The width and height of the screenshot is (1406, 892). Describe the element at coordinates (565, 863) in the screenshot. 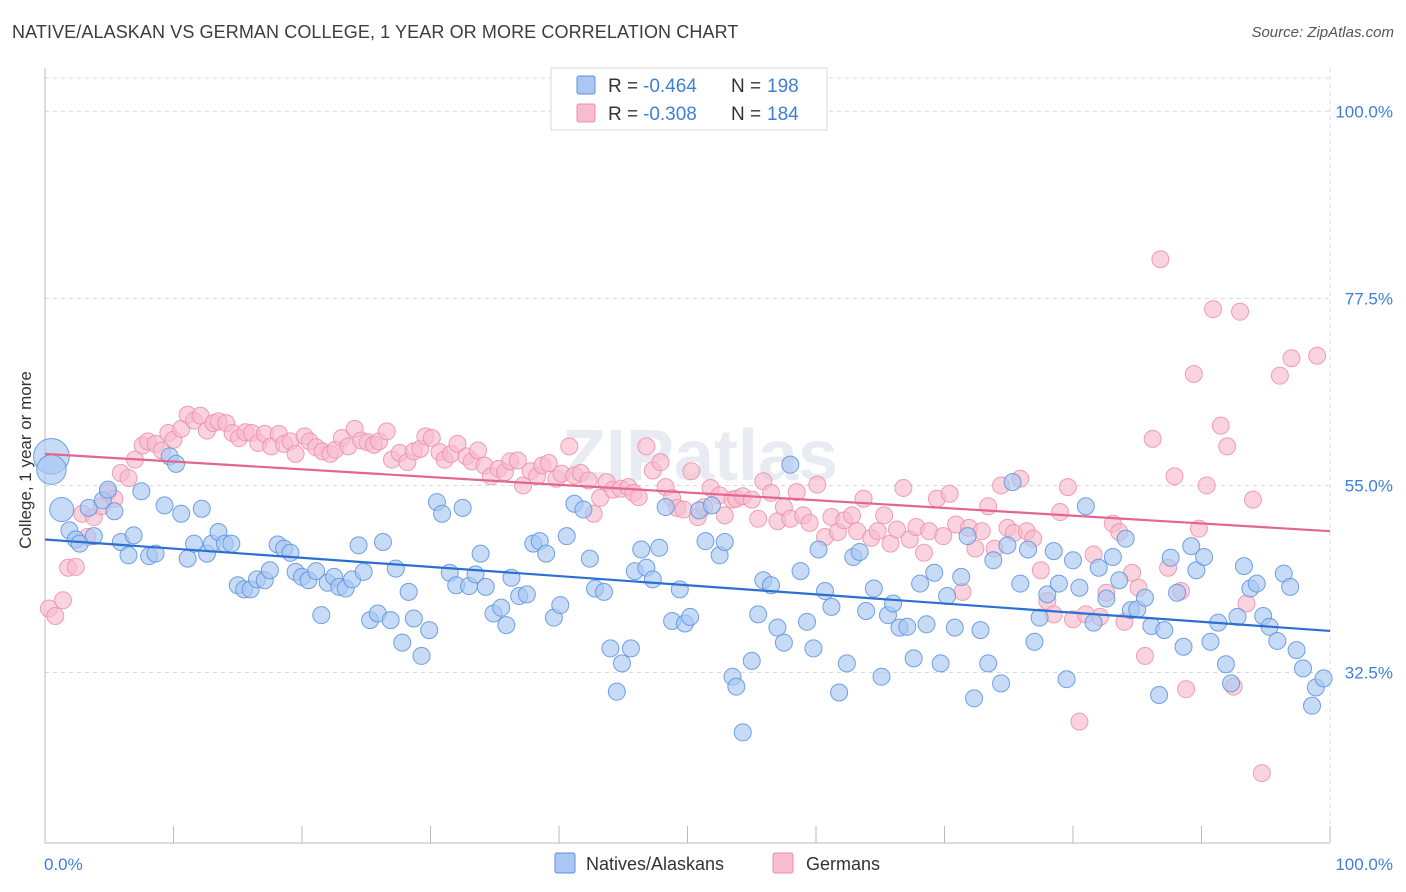

I see `bottom-legend-swatch-natives` at that location.